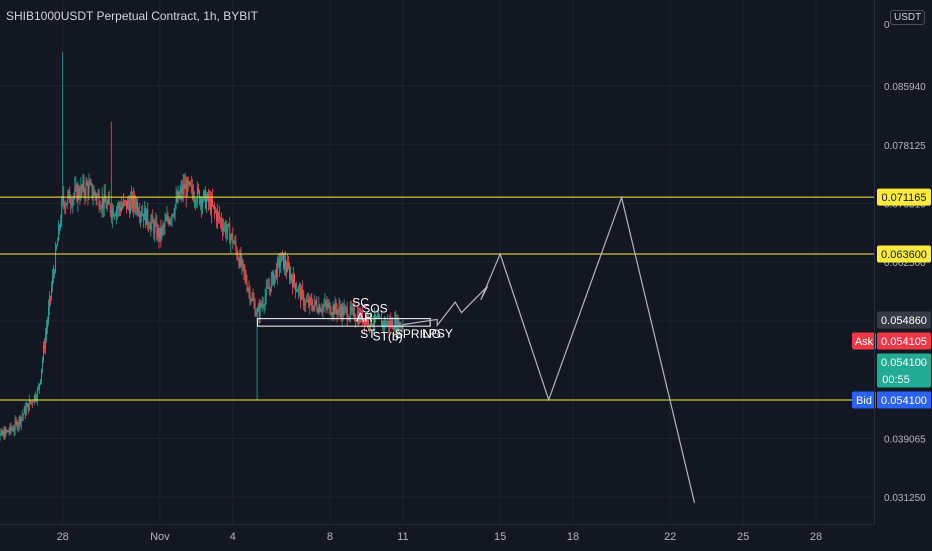  Describe the element at coordinates (437, 537) in the screenshot. I see `time-axis` at that location.